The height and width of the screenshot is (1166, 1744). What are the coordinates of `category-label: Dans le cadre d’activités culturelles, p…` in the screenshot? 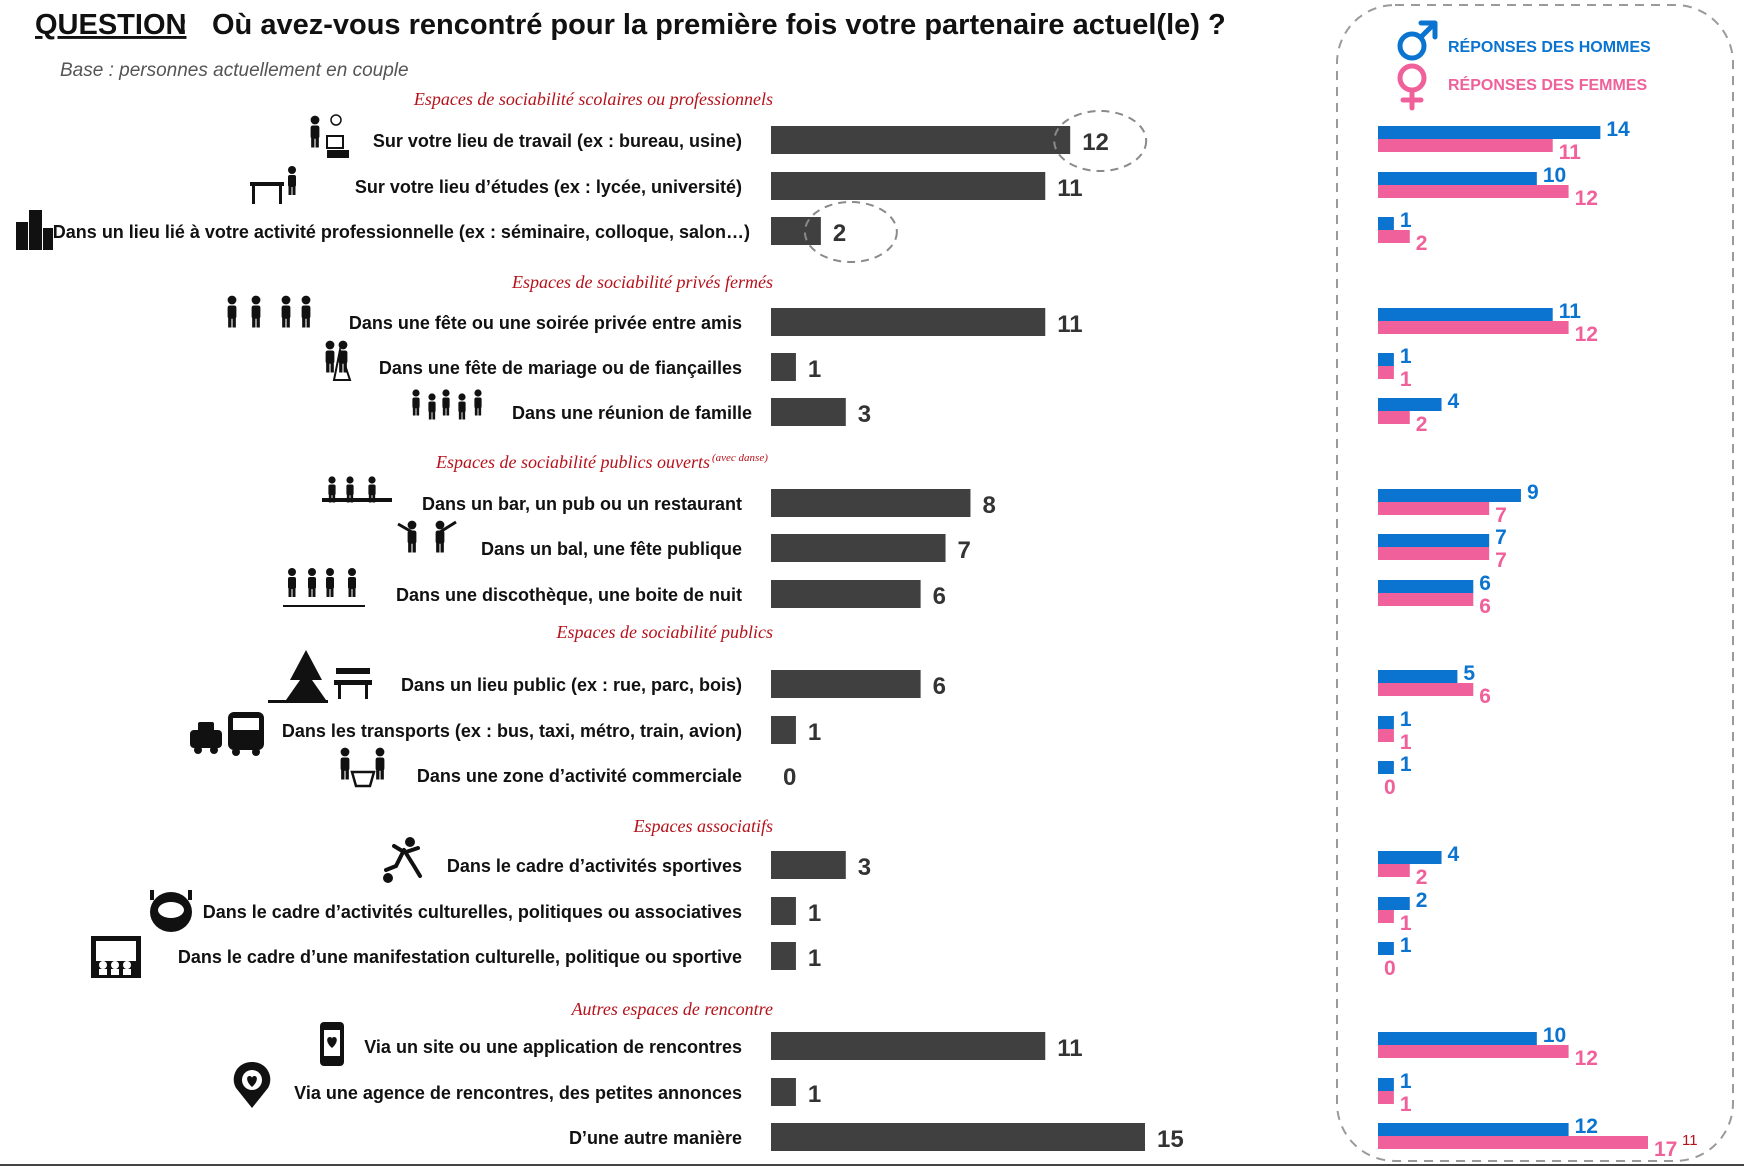 It's located at (472, 912).